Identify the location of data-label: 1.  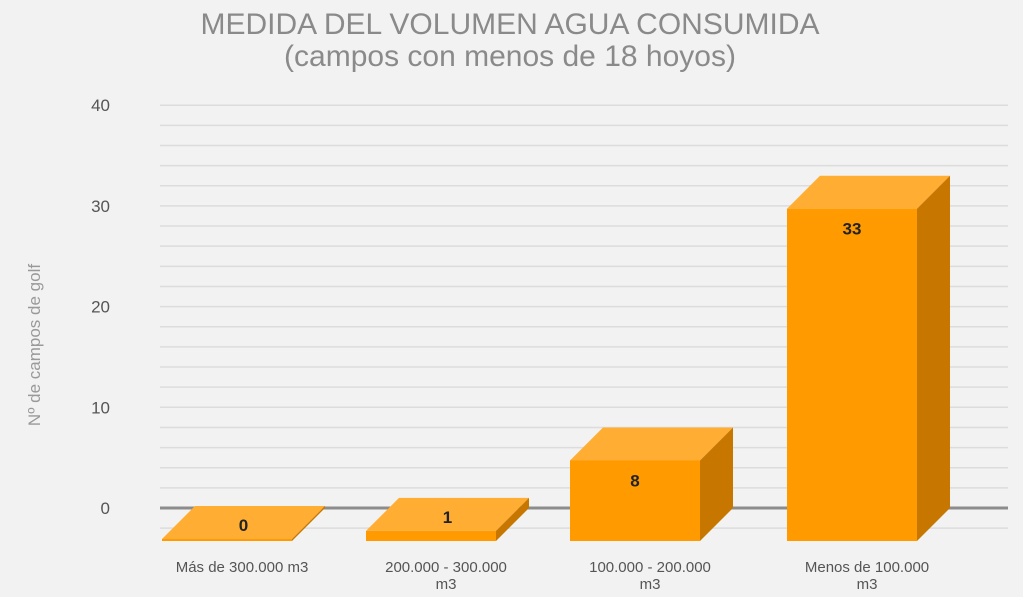
(447, 517).